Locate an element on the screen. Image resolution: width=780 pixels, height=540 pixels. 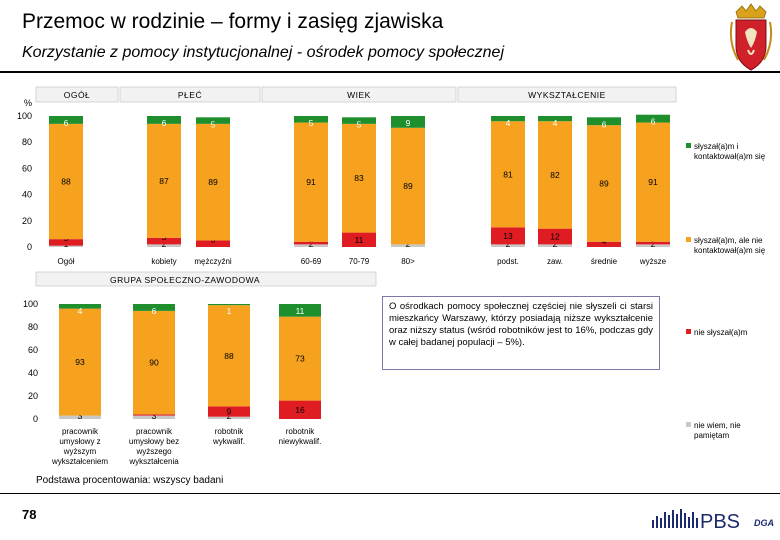
data-label-heard-used: 11 is located at coordinates (300, 311).